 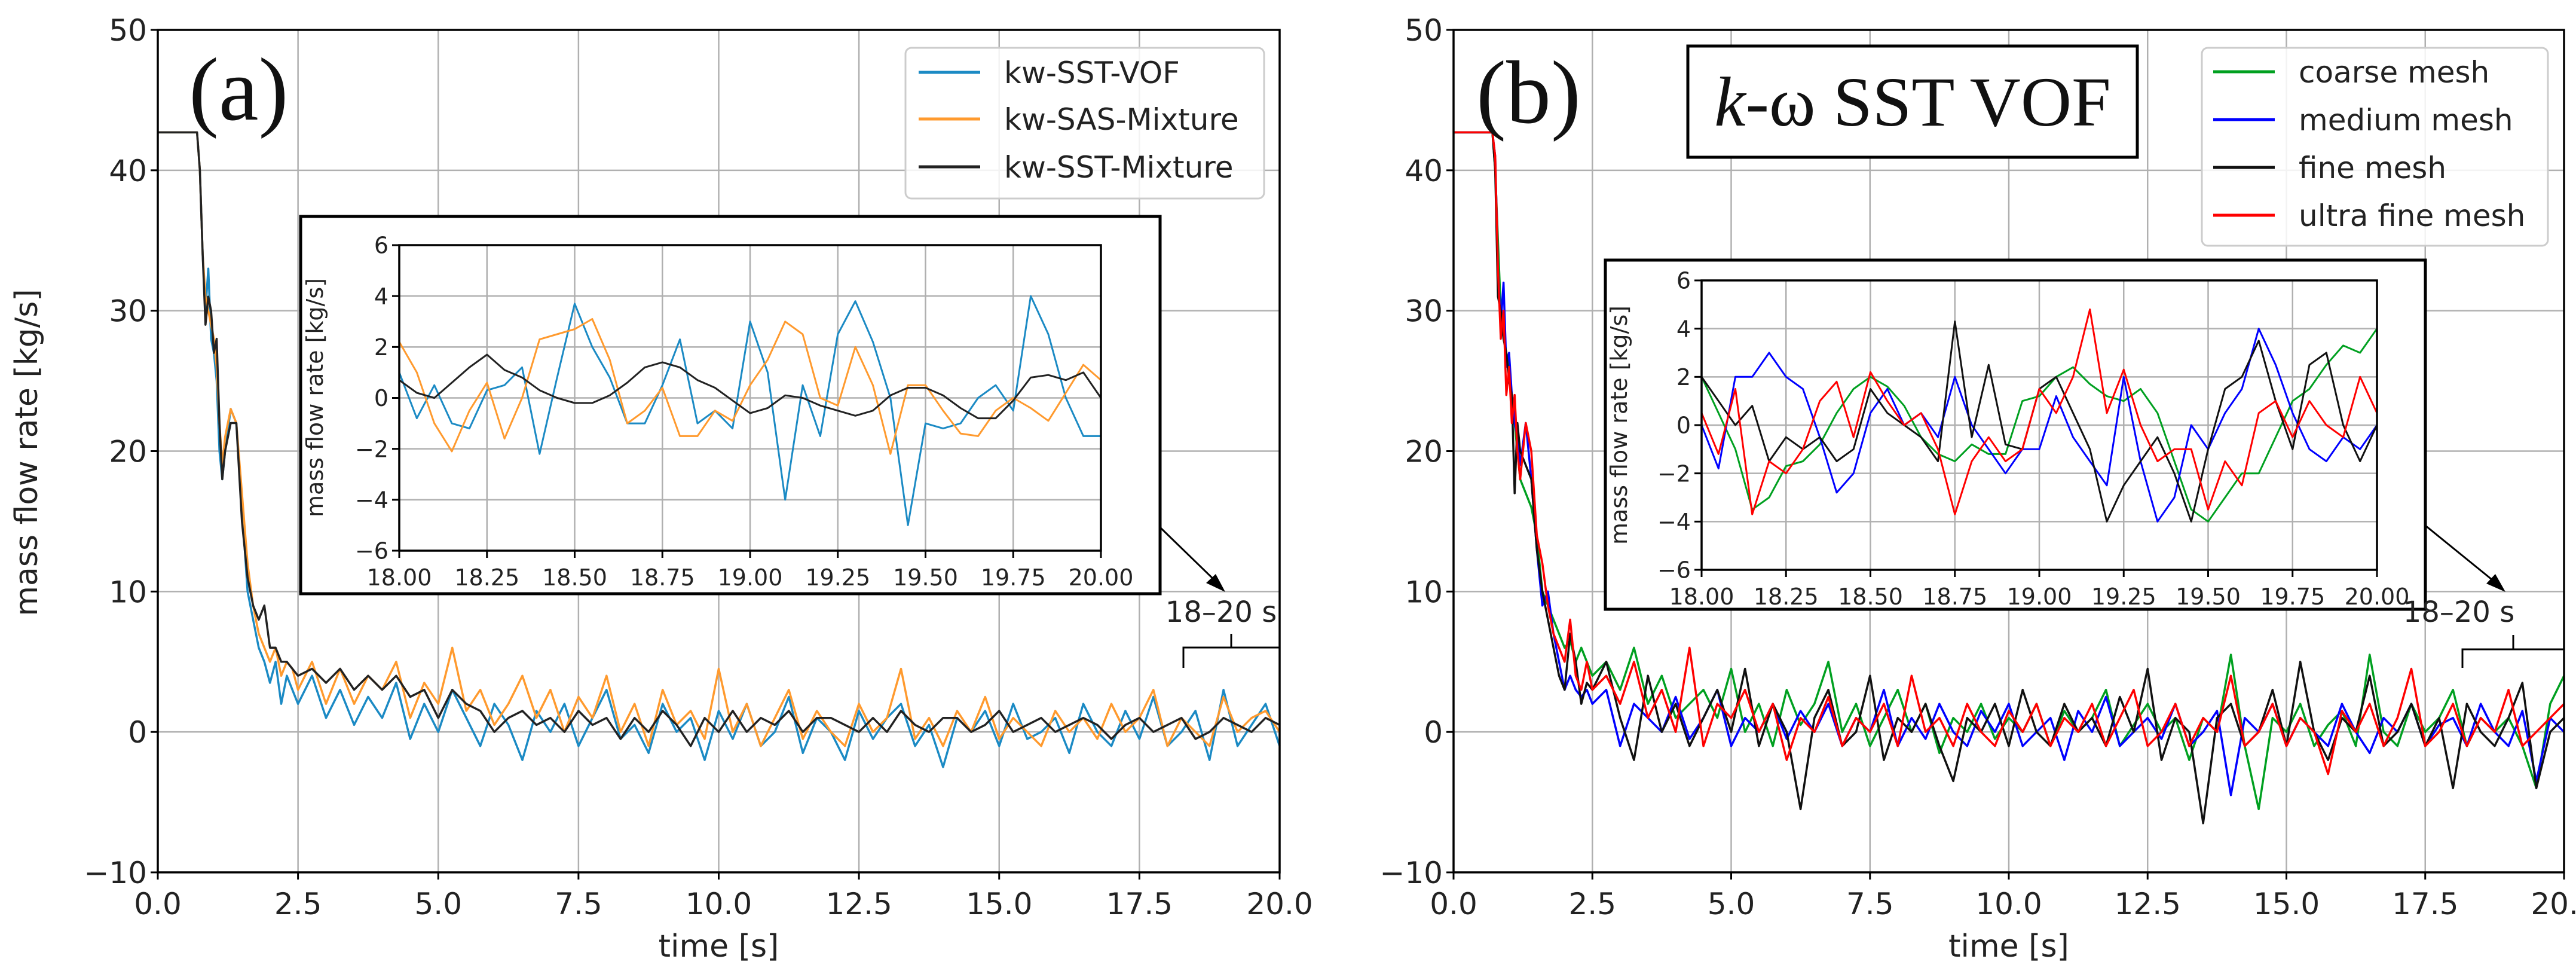 What do you see at coordinates (1221, 612) in the screenshot?
I see `panel-a-zoom-note: 18–20 s` at bounding box center [1221, 612].